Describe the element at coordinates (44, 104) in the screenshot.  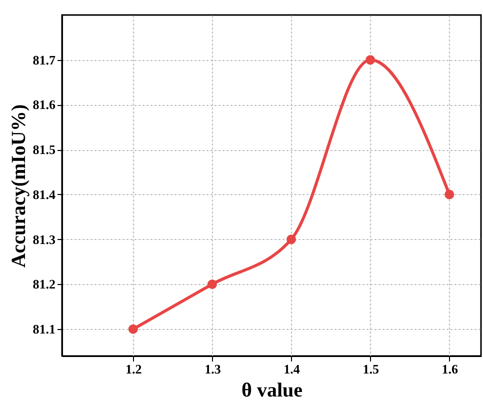
I see `y-tick-label: 81.6` at that location.